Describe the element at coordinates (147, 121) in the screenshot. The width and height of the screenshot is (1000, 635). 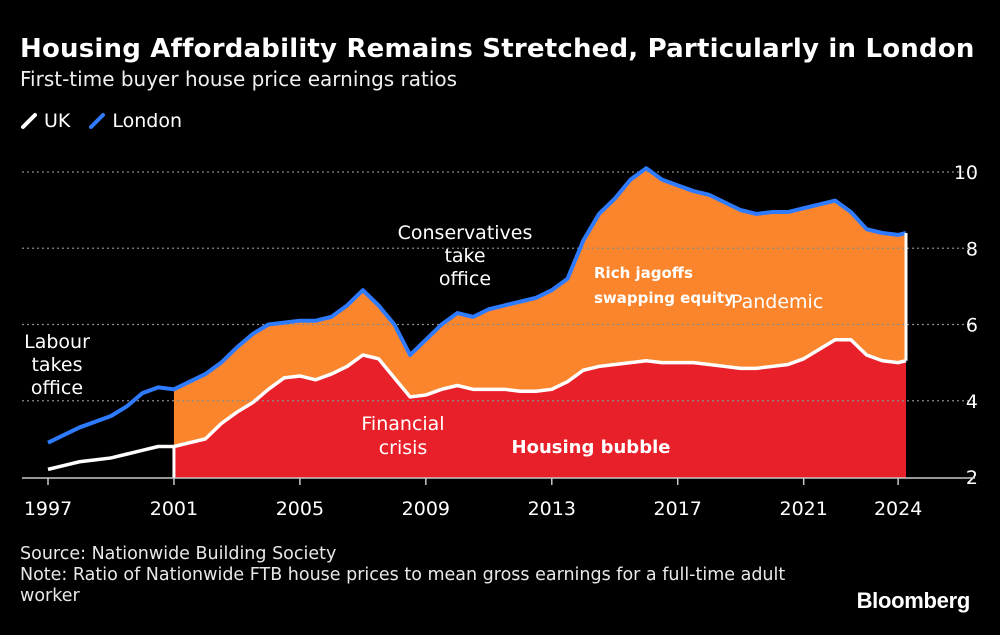
I see `legend-label-london: London` at that location.